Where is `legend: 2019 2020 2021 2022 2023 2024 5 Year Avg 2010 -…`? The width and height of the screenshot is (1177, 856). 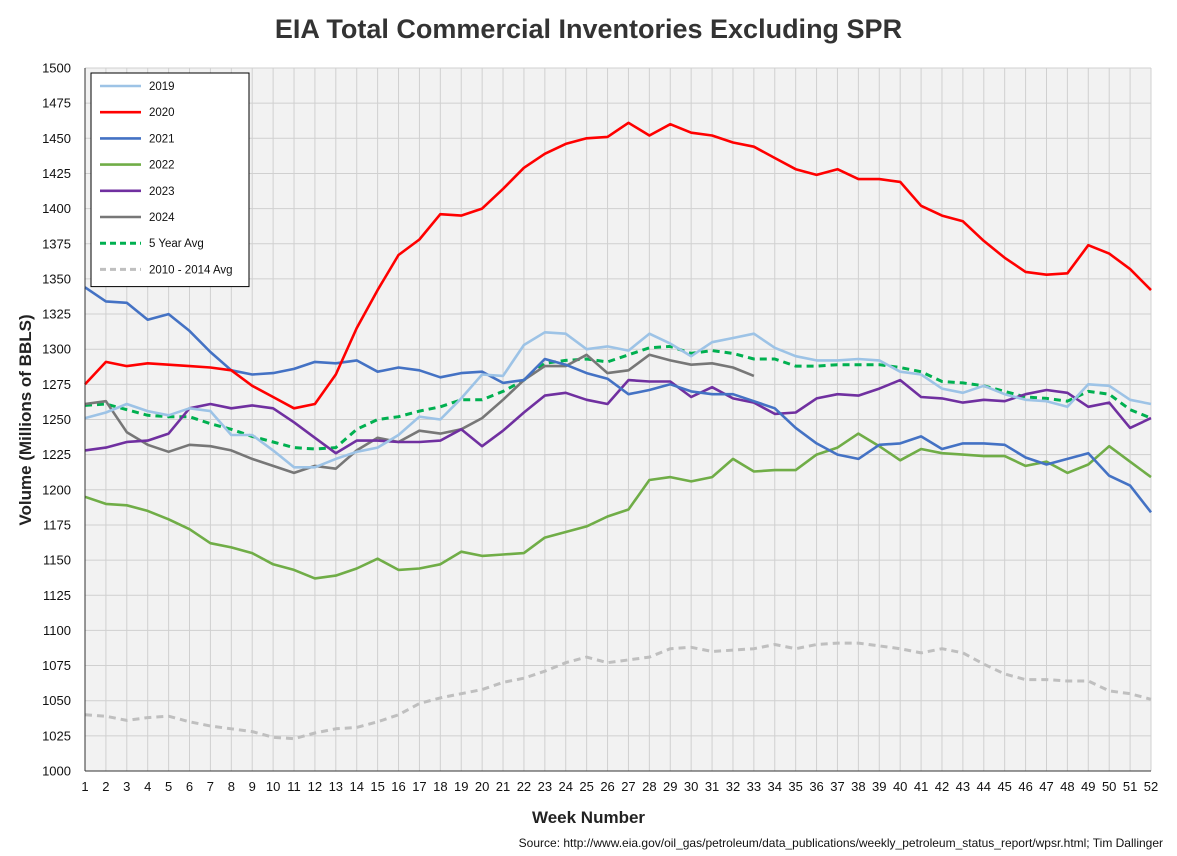
legend: 2019 2020 2021 2022 2023 2024 5 Year Avg 2010 -… is located at coordinates (170, 180).